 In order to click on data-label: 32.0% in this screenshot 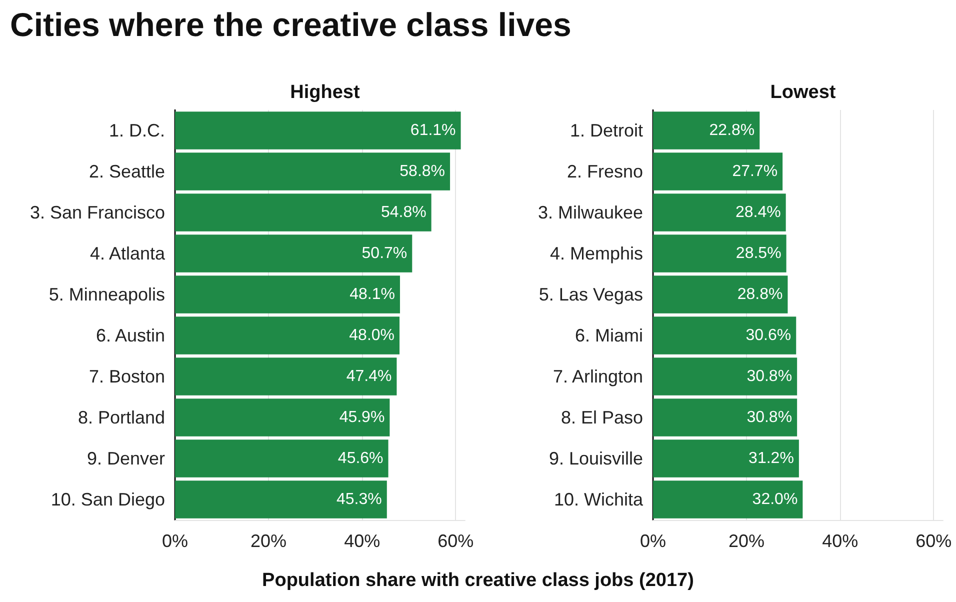, I will do `click(775, 499)`.